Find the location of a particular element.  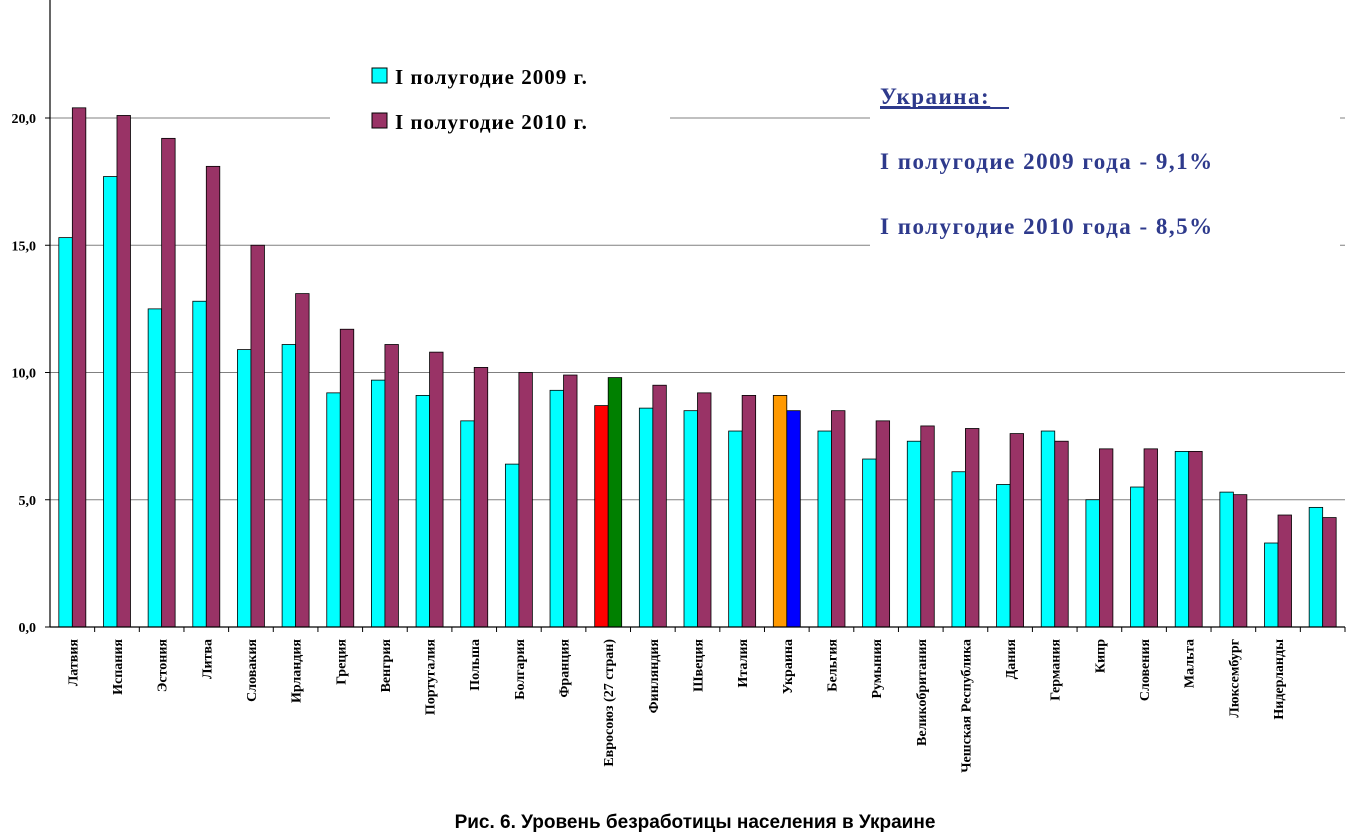

category-label: Ирландия is located at coordinates (297, 671).